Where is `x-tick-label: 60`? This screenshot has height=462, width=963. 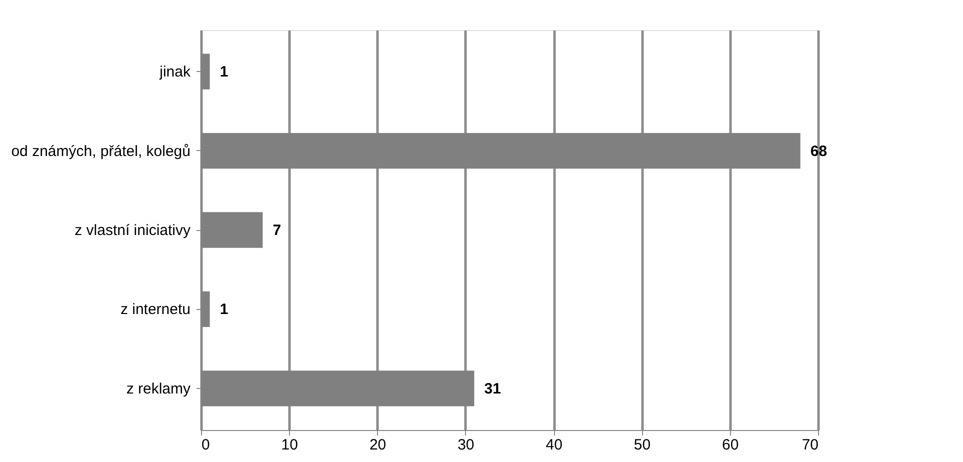 x-tick-label: 60 is located at coordinates (730, 445).